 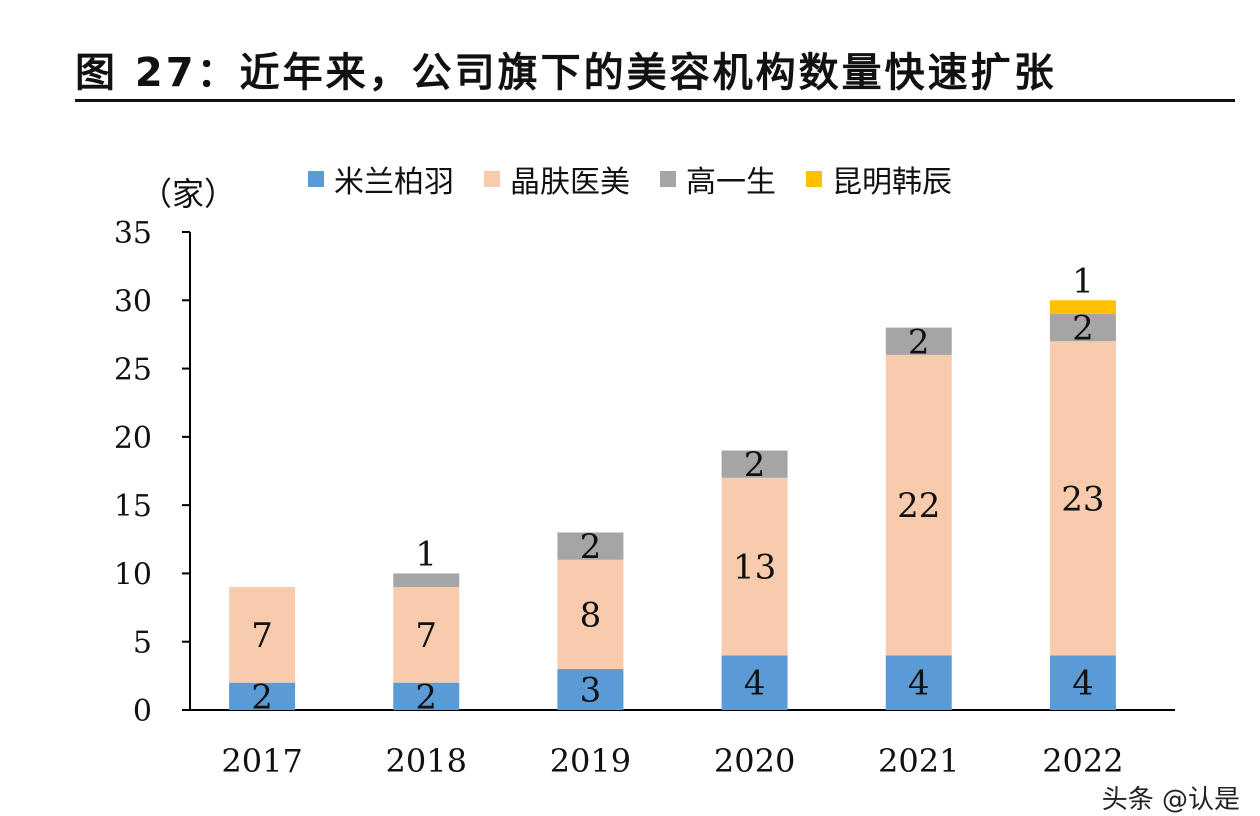 What do you see at coordinates (918, 761) in the screenshot?
I see `x-tick-label: 2021` at bounding box center [918, 761].